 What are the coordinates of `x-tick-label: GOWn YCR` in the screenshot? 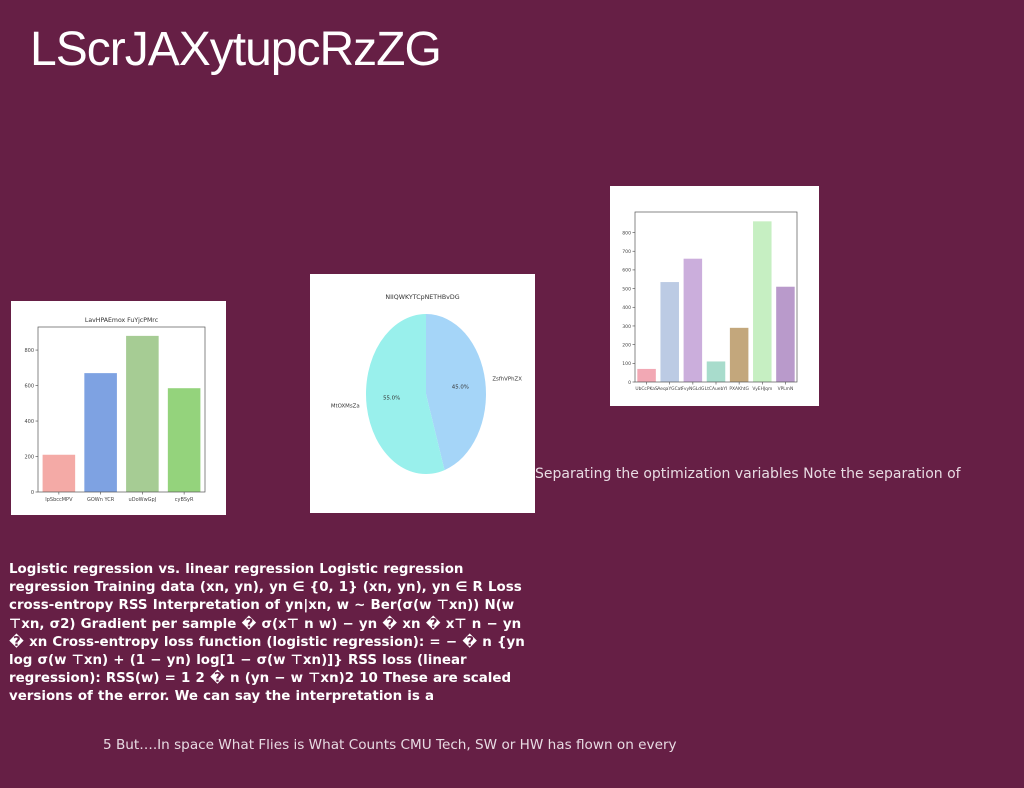 It's located at (101, 500).